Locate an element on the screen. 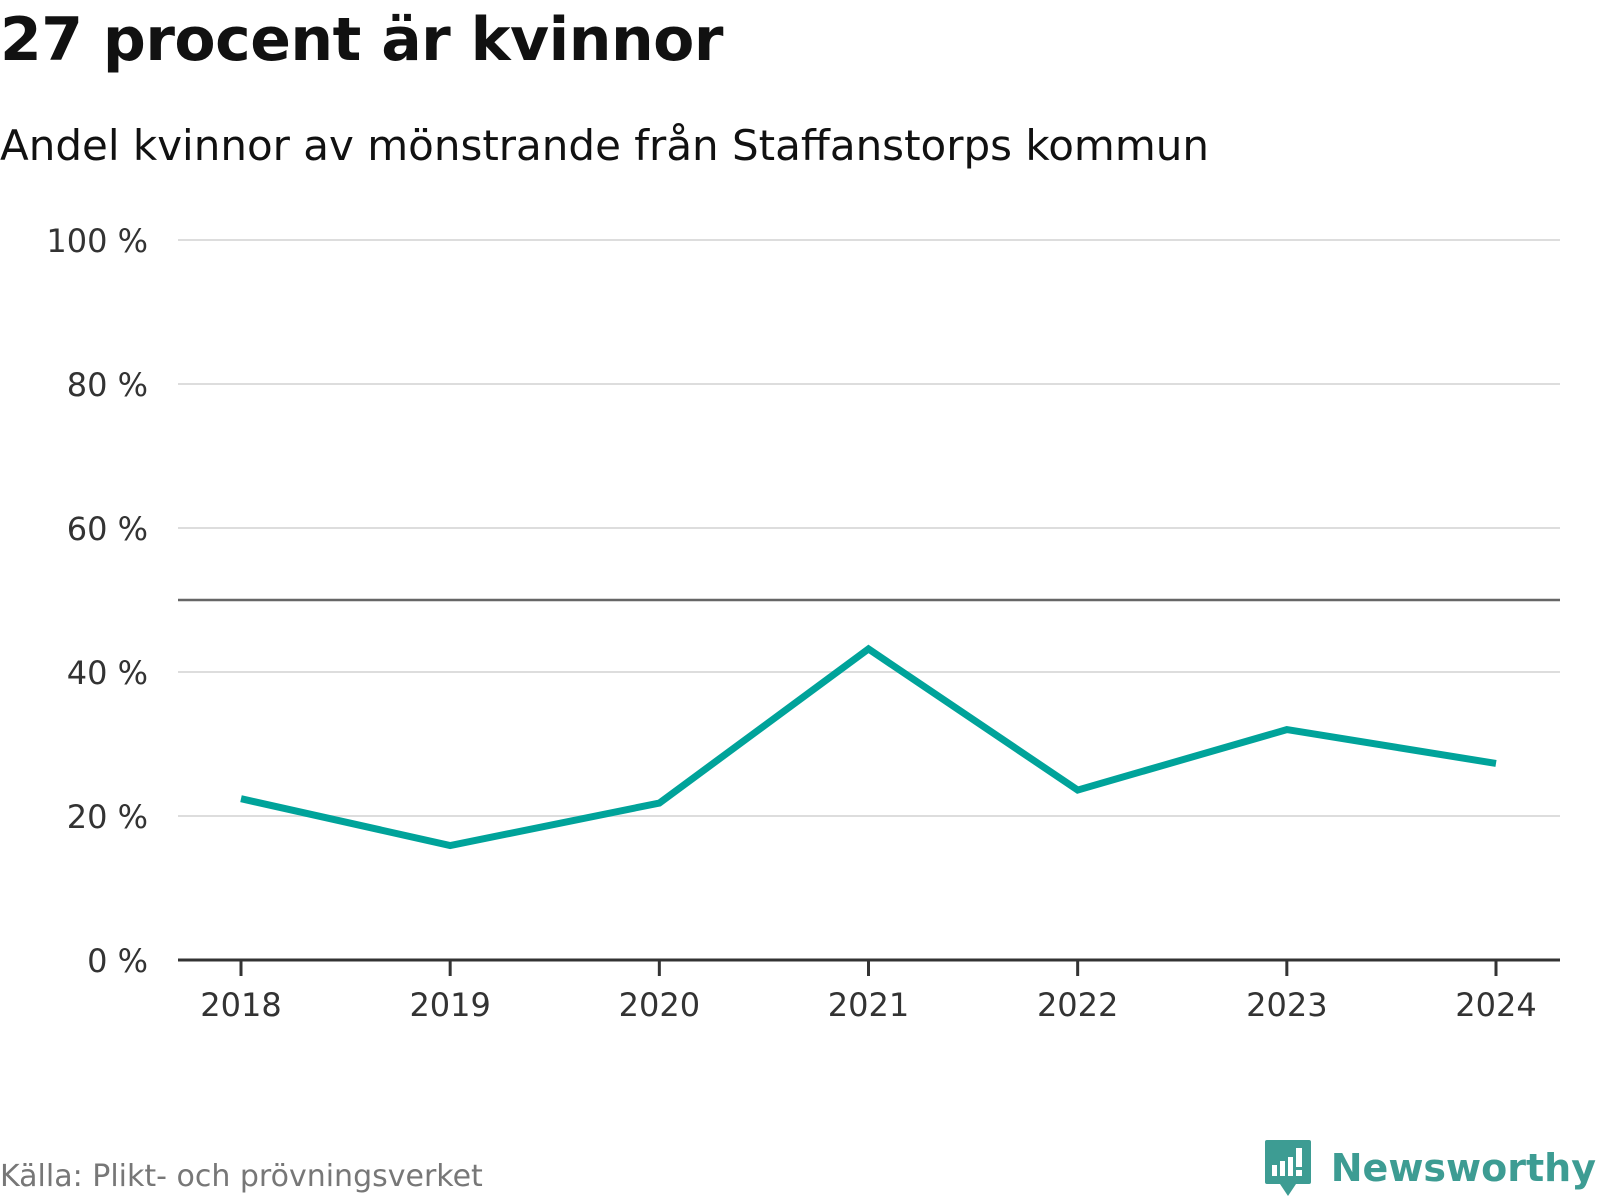 Image resolution: width=1600 pixels, height=1200 pixels. x-axis: 2018 2019 2020 2021 2022 2023 2024 is located at coordinates (869, 991).